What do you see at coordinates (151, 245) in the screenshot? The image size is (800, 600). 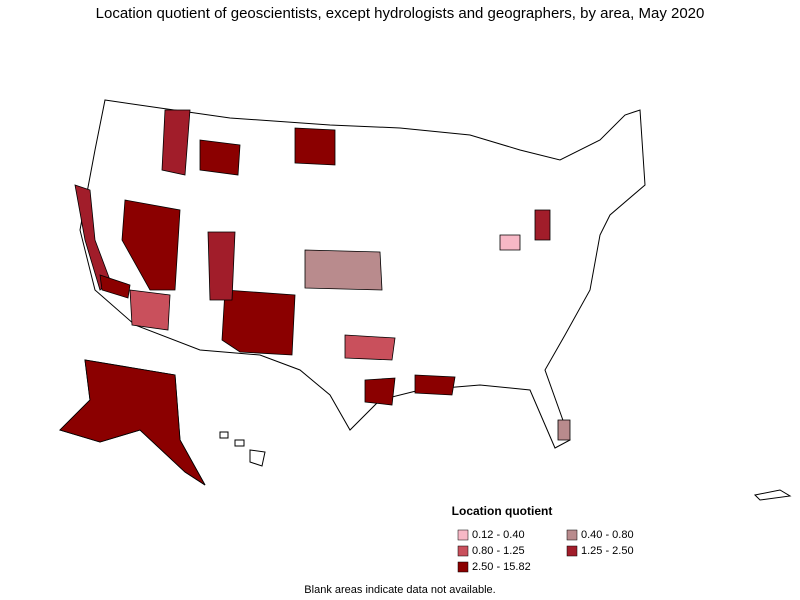 I see `area-nevada` at bounding box center [151, 245].